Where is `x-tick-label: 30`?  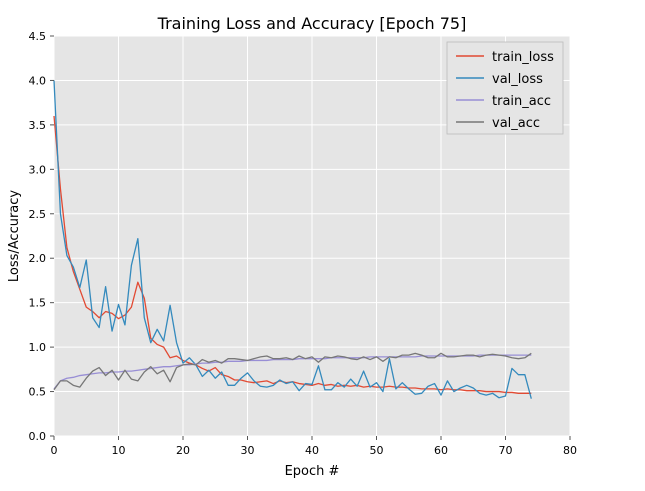 x-tick-label: 30 is located at coordinates (248, 450).